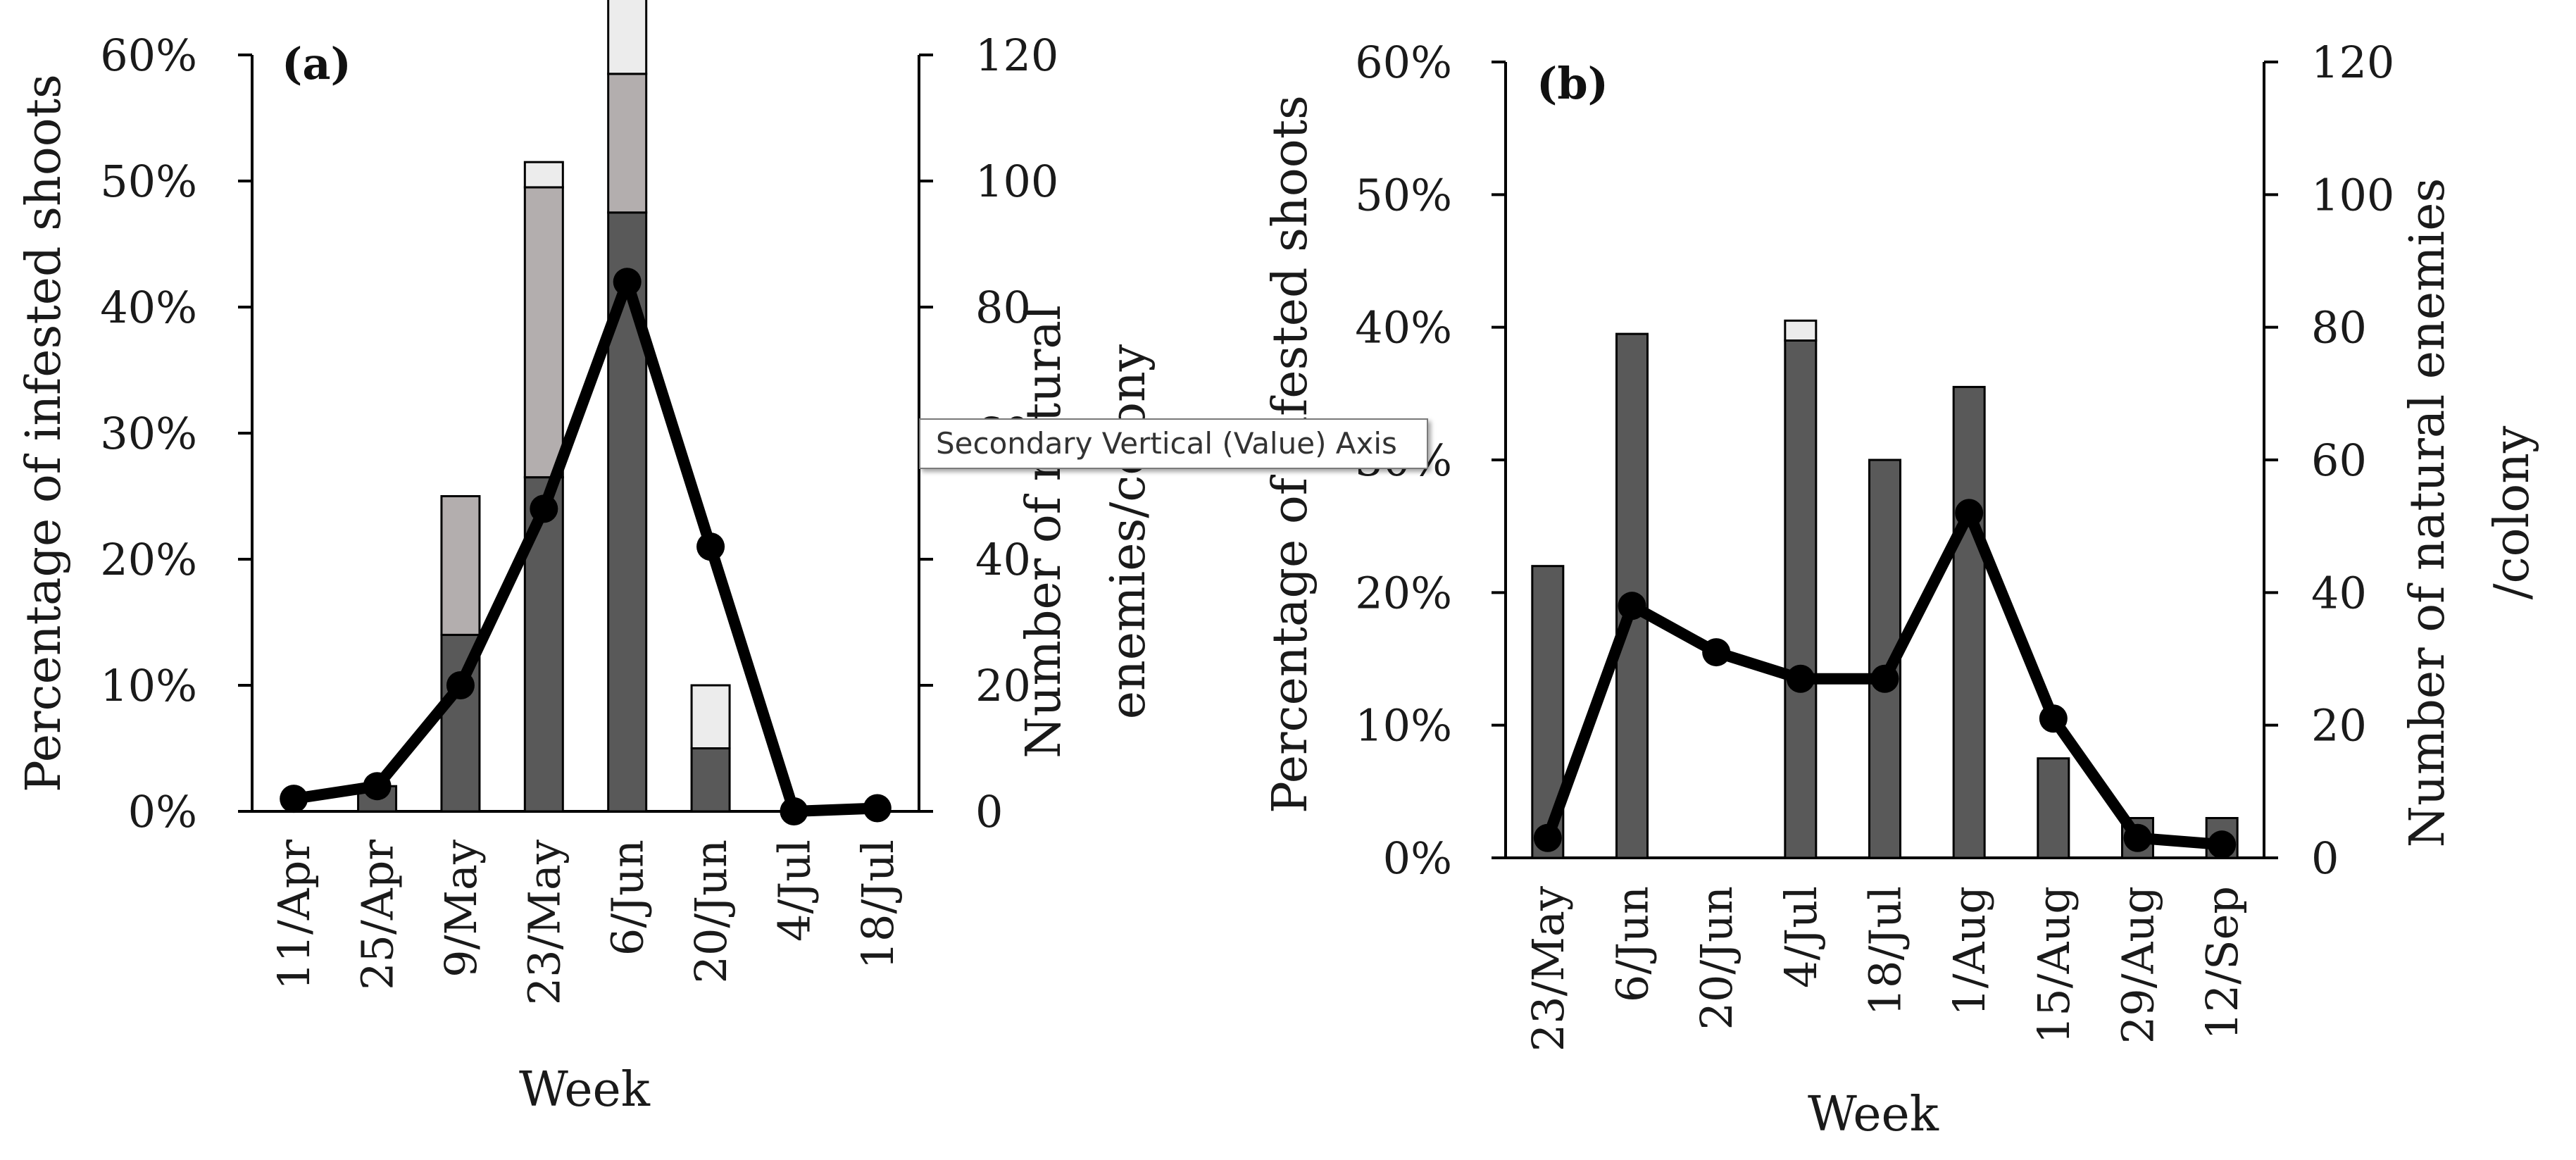 The width and height of the screenshot is (2576, 1160). Describe the element at coordinates (294, 915) in the screenshot. I see `x-tick-label: 11/Apr` at that location.